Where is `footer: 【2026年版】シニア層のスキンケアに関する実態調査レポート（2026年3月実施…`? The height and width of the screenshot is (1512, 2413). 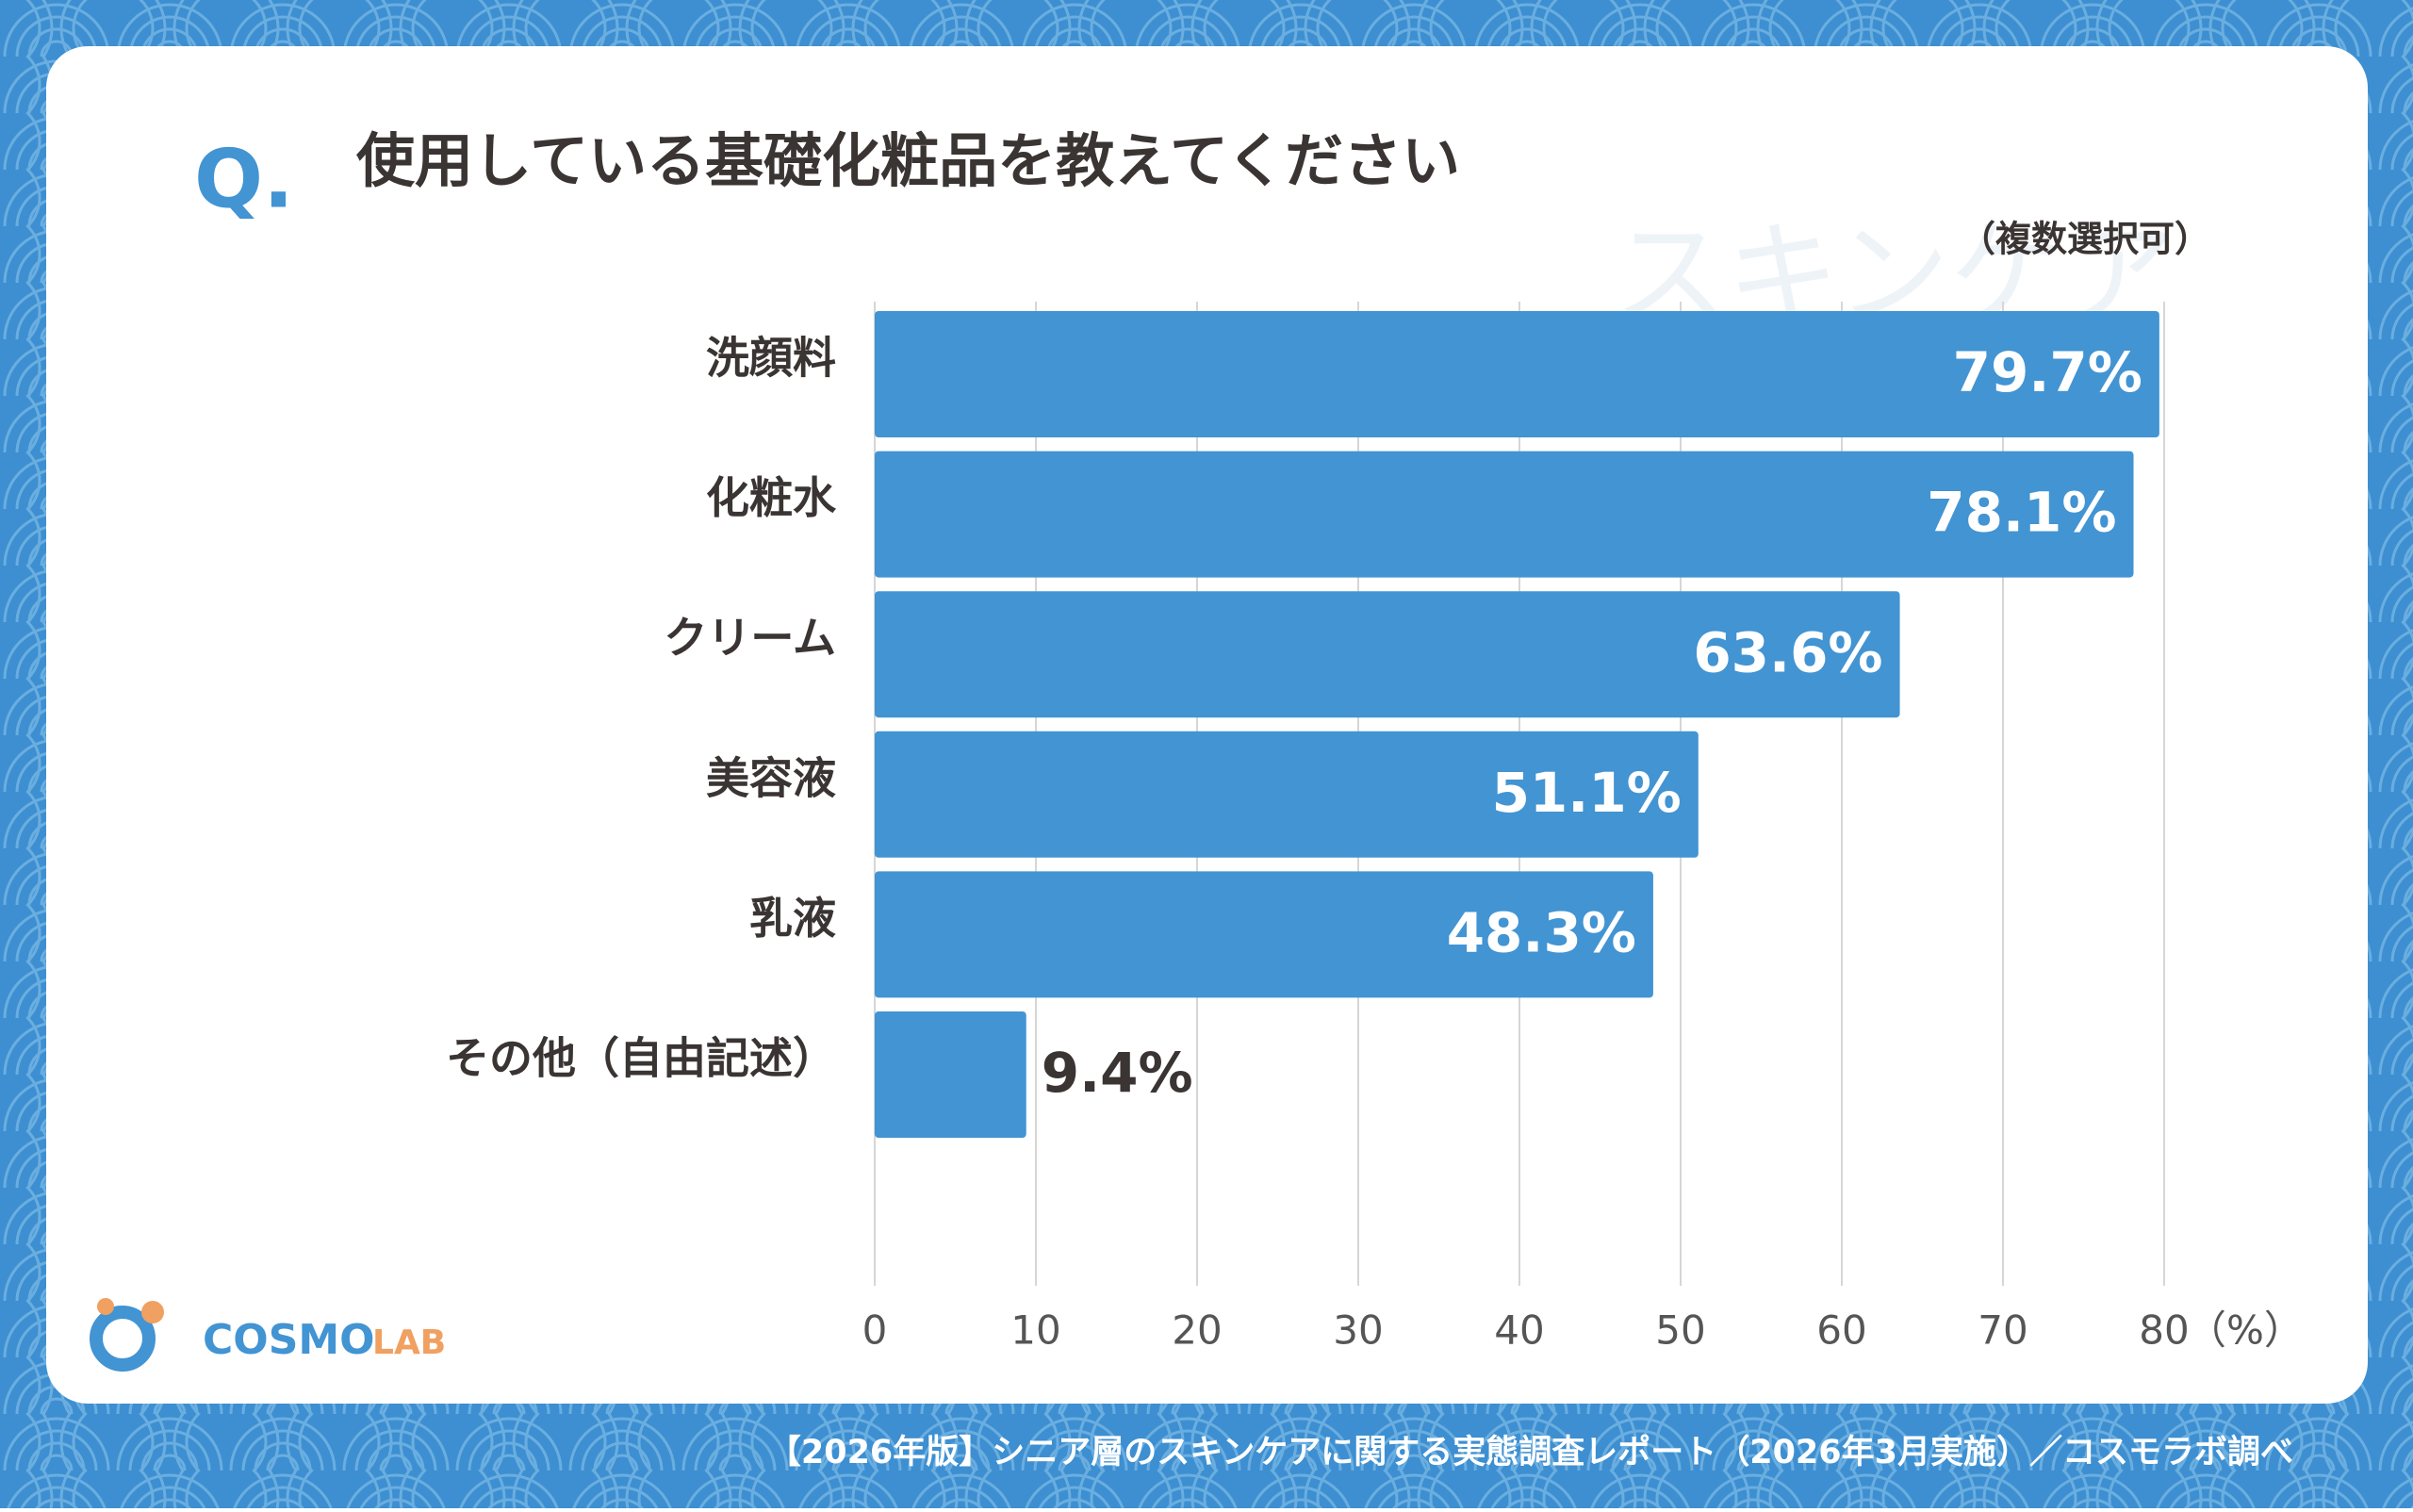 footer: 【2026年版】シニア層のスキンケアに関する実態調査レポート（2026年3月実施… is located at coordinates (1530, 1452).